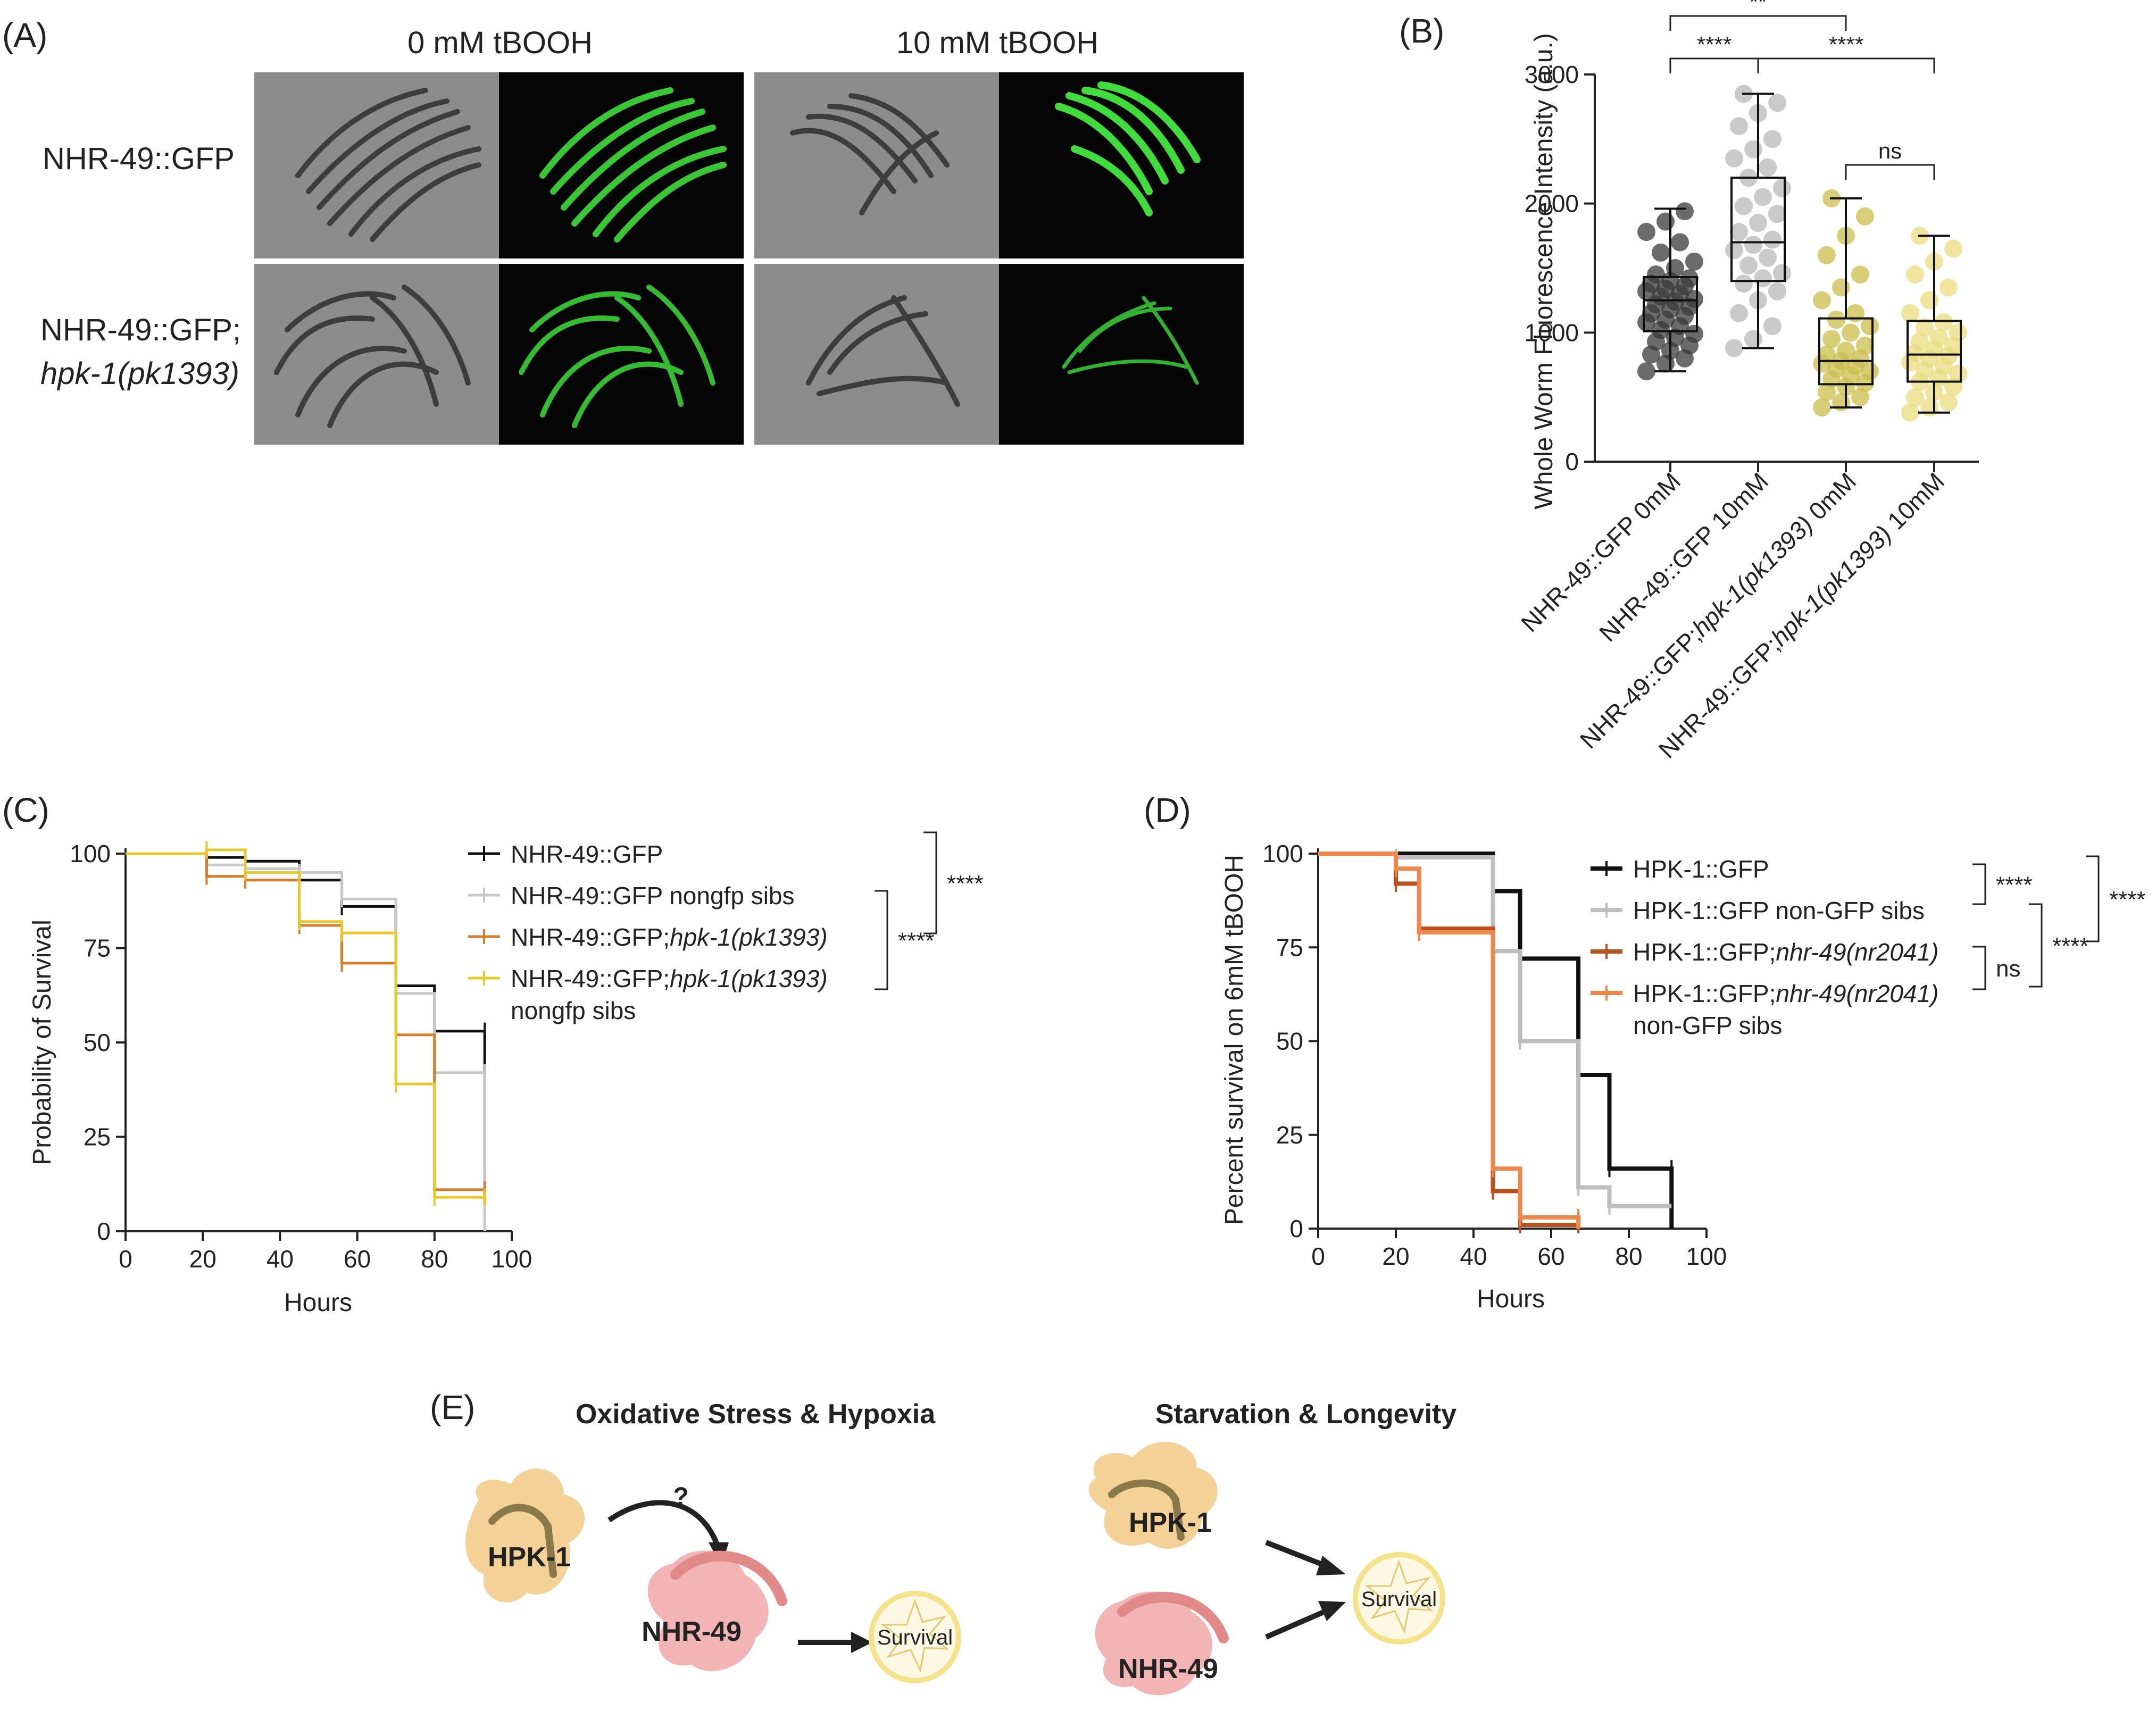 This screenshot has width=2156, height=1711. I want to click on c-x-tick-label: 20, so click(203, 1259).